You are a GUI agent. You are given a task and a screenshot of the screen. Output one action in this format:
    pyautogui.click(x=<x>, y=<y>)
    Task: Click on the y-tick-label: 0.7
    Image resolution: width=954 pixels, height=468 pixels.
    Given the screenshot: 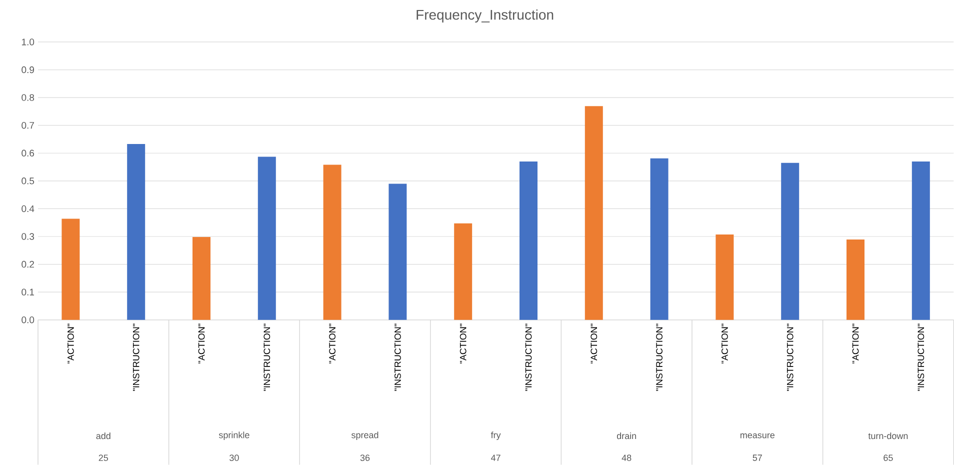 What is the action you would take?
    pyautogui.click(x=28, y=125)
    